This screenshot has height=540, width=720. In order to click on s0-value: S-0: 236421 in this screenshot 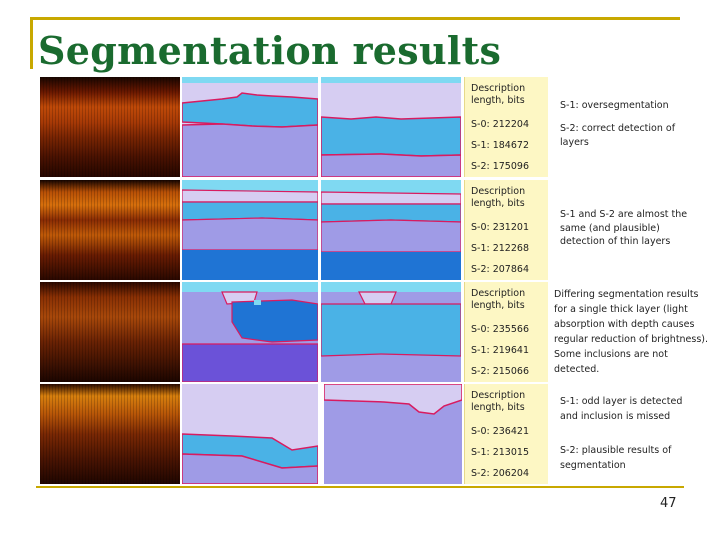, I will do `click(500, 431)`.